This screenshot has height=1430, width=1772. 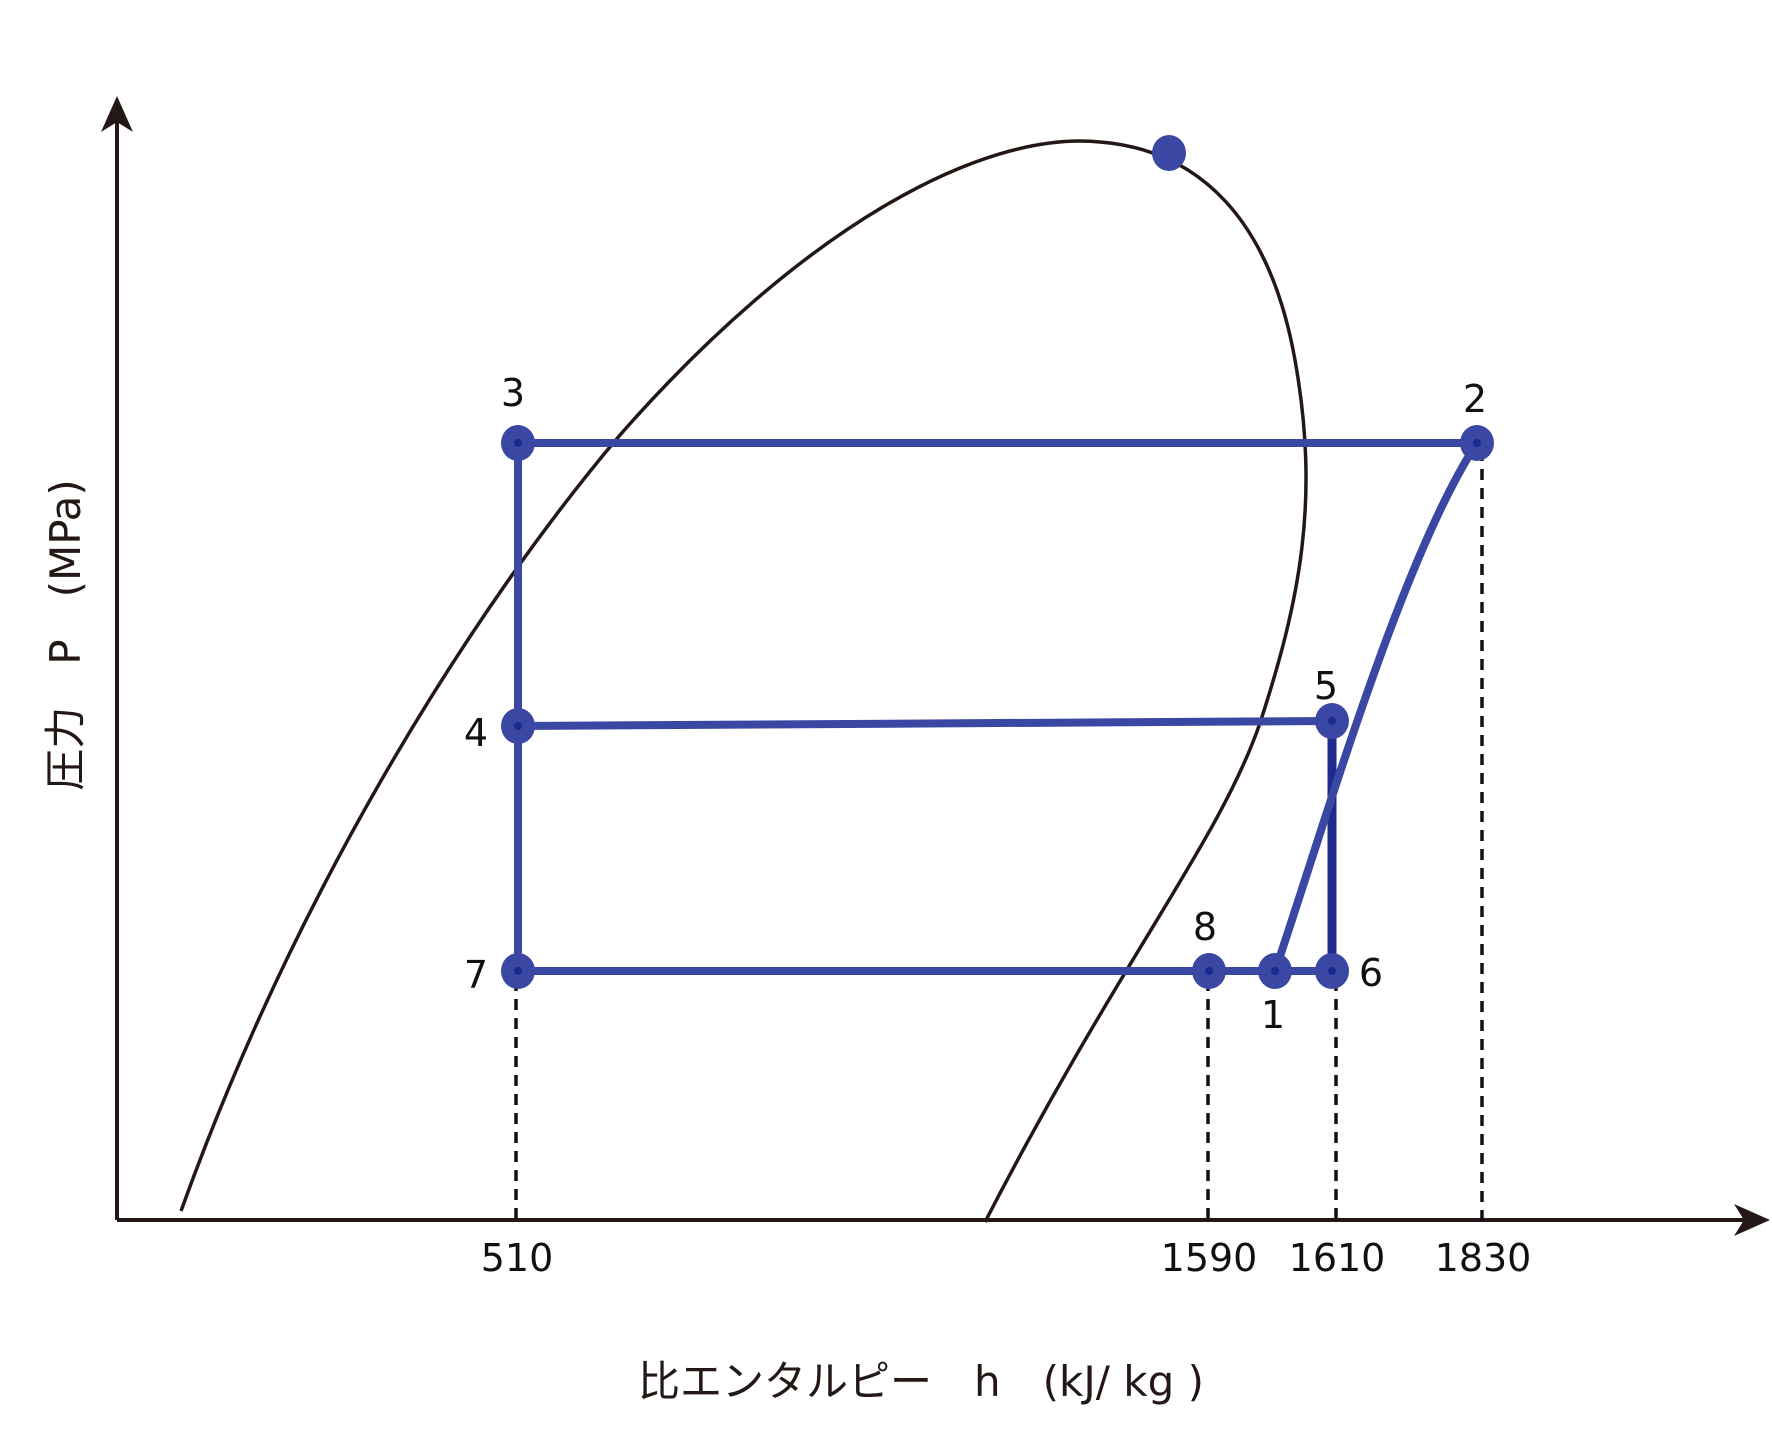 I want to click on point-label-7: 7, so click(x=476, y=975).